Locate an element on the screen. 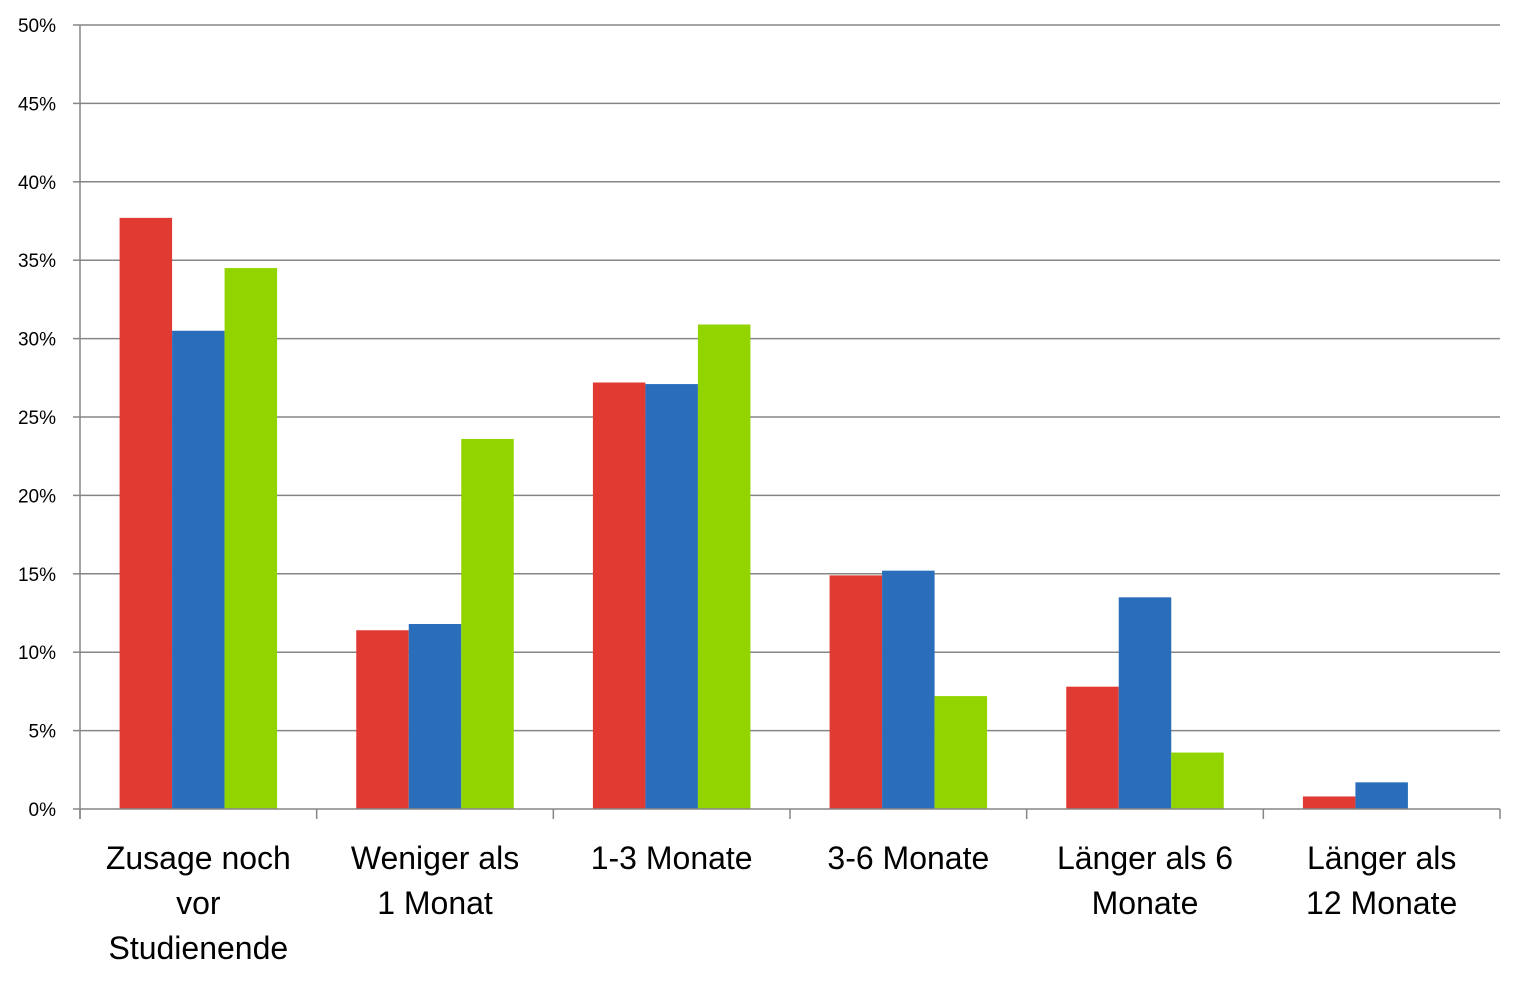  x-tick-label: 1-3 Monate is located at coordinates (672, 858).